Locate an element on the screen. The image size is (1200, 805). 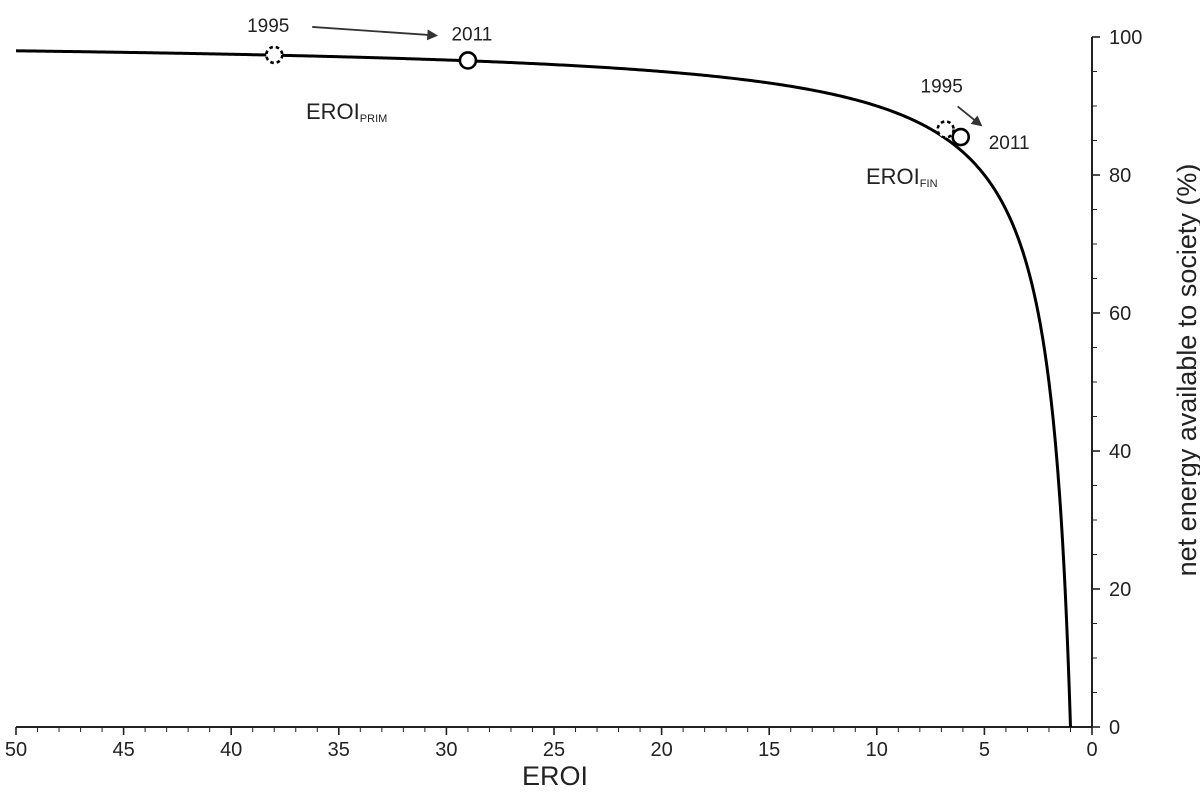
arrow-fin is located at coordinates (970, 116).